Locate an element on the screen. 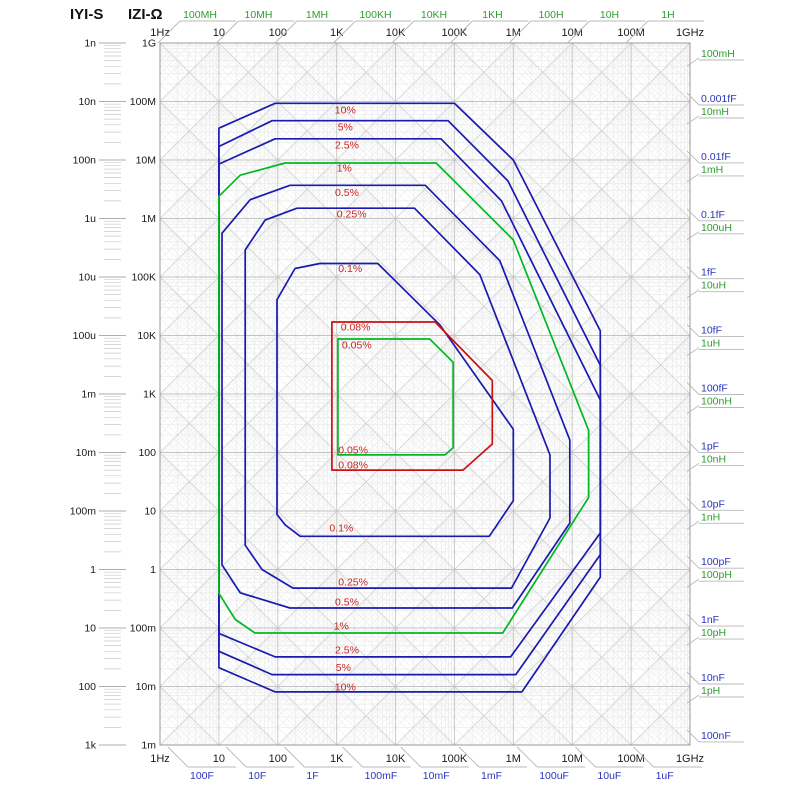 This screenshot has width=800, height=800. impedance-axis-title: IZI-Ω is located at coordinates (145, 14).